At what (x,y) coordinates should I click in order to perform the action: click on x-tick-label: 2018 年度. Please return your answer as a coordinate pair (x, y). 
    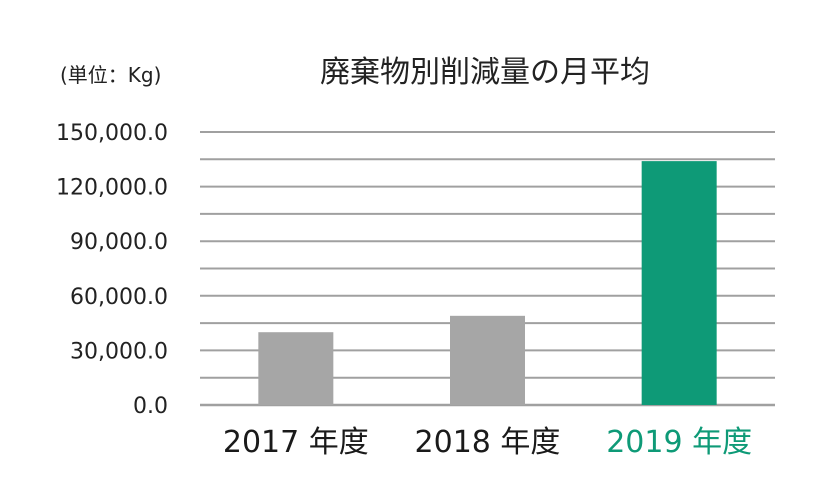
    Looking at the image, I should click on (488, 442).